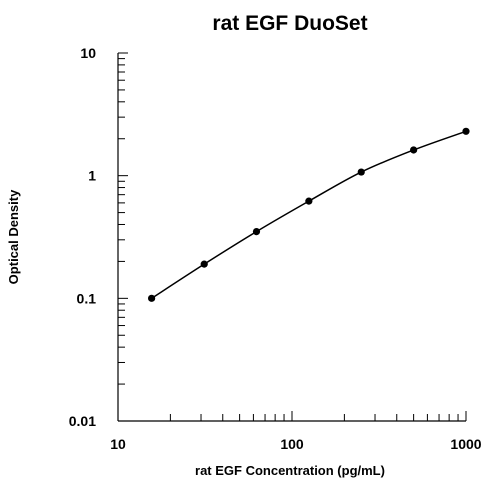 The image size is (486, 480). Describe the element at coordinates (123, 237) in the screenshot. I see `y-ticks` at that location.